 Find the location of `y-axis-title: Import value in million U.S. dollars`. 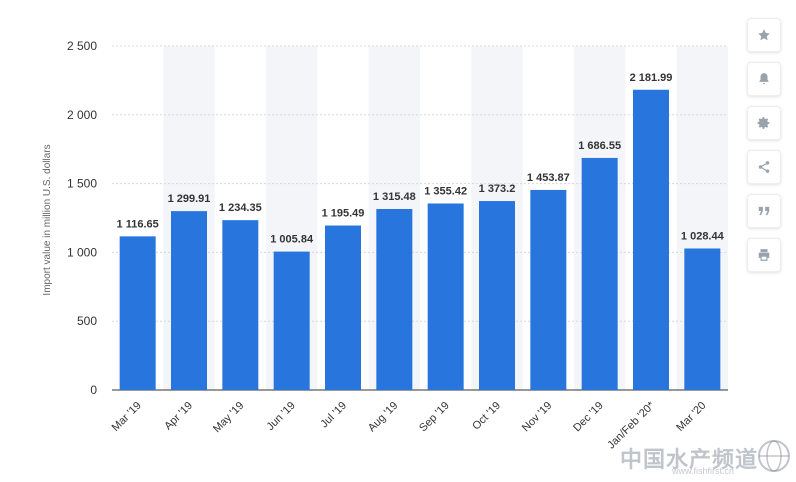

y-axis-title: Import value in million U.S. dollars is located at coordinates (47, 219).